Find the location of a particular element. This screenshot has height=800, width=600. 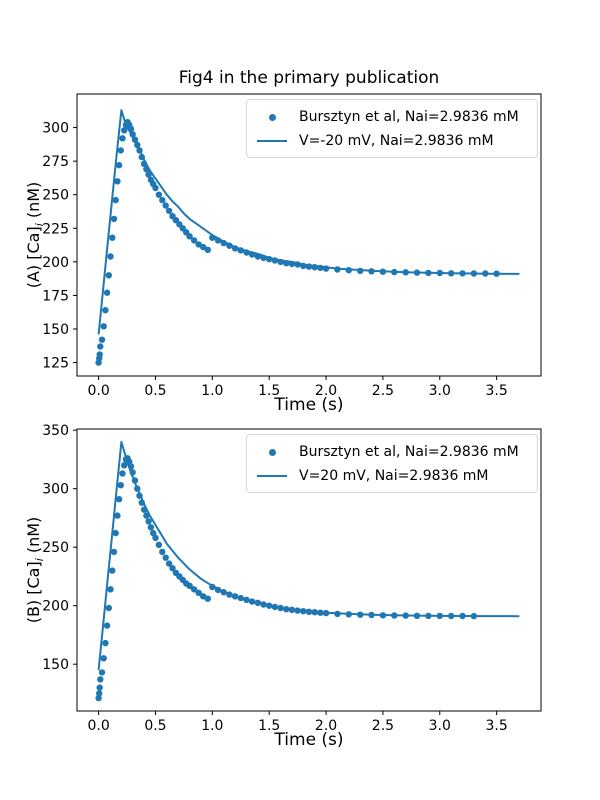

svg-text: 275 is located at coordinates (55, 162).